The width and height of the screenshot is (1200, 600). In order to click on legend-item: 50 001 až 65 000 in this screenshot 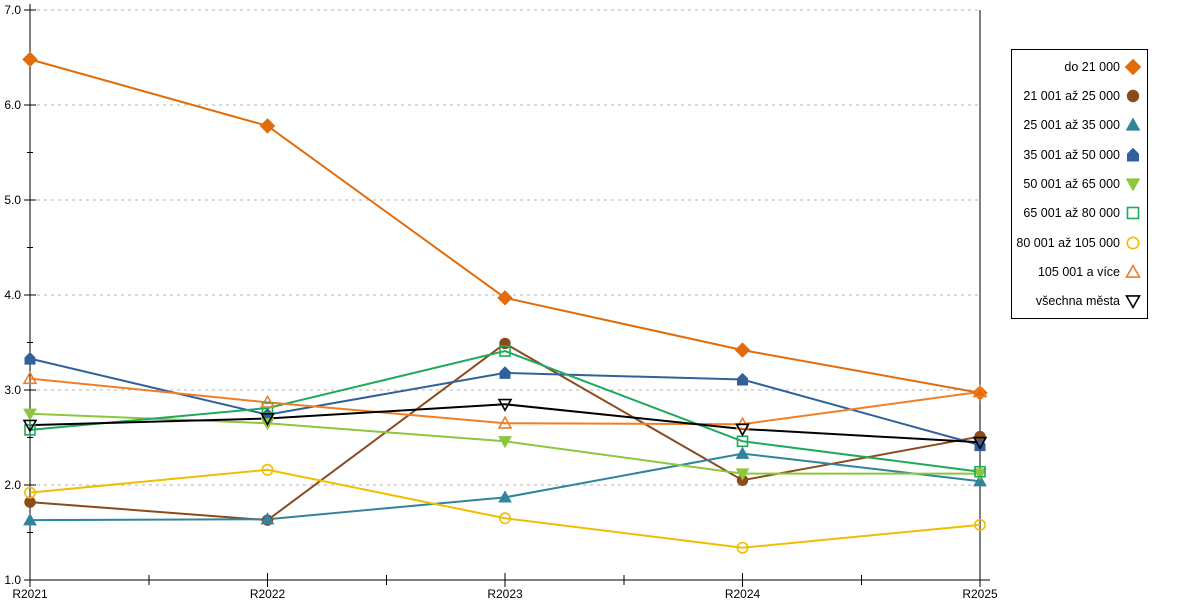, I will do `click(1078, 184)`.